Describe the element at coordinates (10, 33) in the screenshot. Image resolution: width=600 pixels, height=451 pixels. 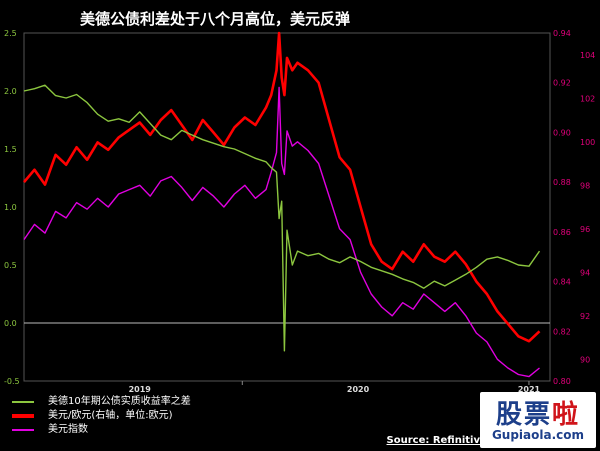
I see `left-tick-label: 2.5` at that location.